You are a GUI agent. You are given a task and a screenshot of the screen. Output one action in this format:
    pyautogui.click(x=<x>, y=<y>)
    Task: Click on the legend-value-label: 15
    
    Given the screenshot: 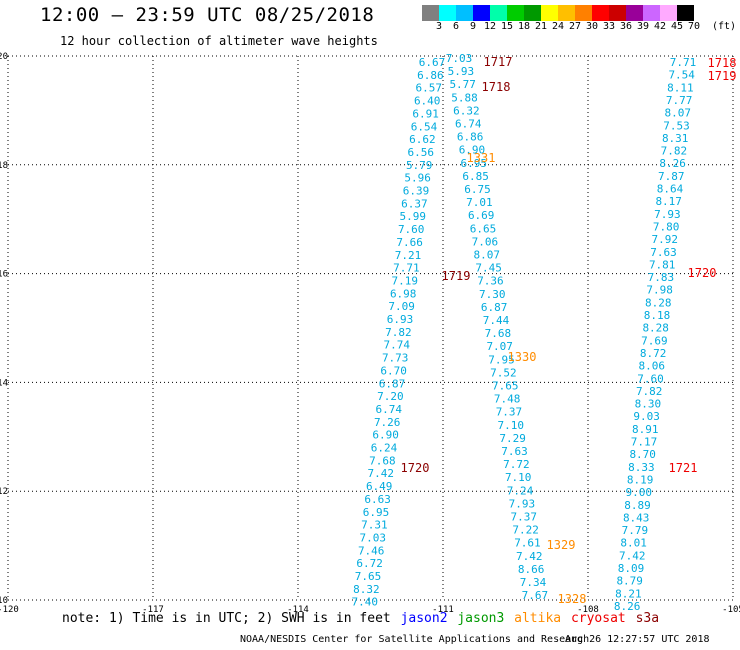 What is the action you would take?
    pyautogui.click(x=507, y=26)
    